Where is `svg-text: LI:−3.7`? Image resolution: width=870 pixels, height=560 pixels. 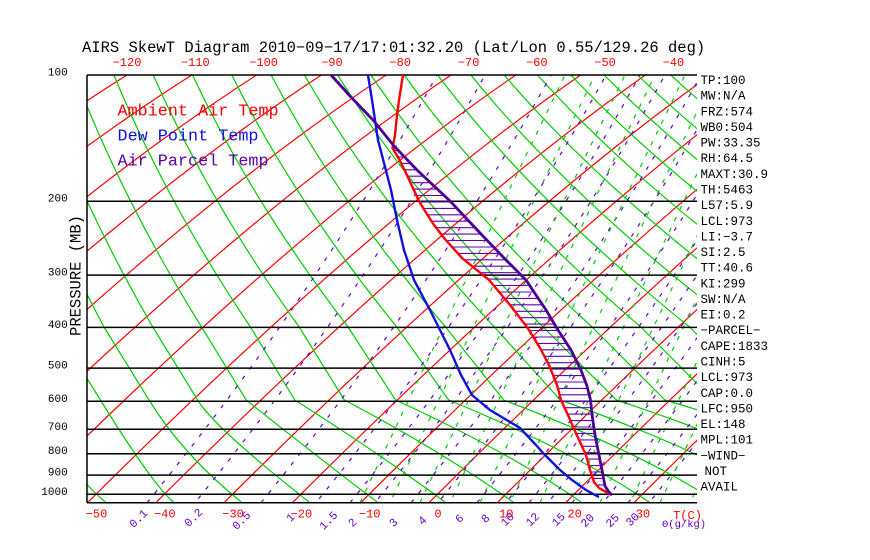
svg-text: LI:−3.7 is located at coordinates (727, 237).